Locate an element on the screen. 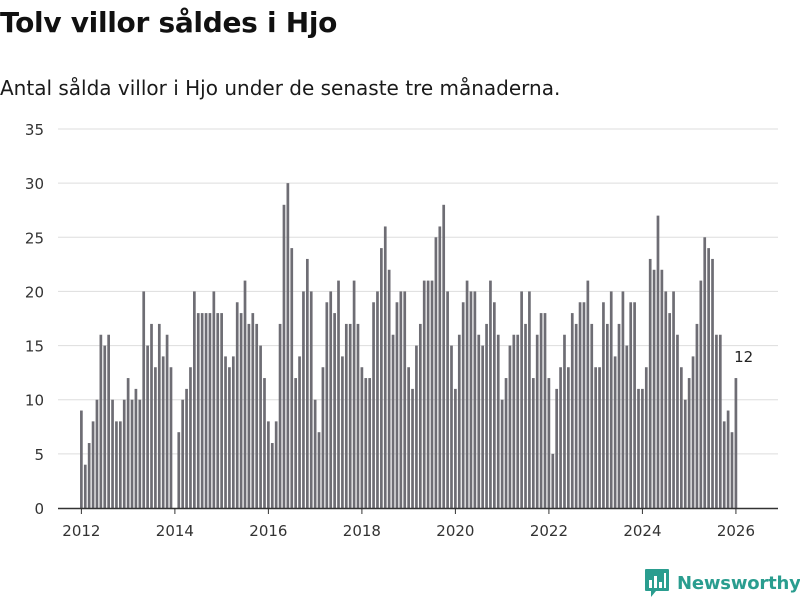  x-tick-label: 2016 is located at coordinates (268, 531).